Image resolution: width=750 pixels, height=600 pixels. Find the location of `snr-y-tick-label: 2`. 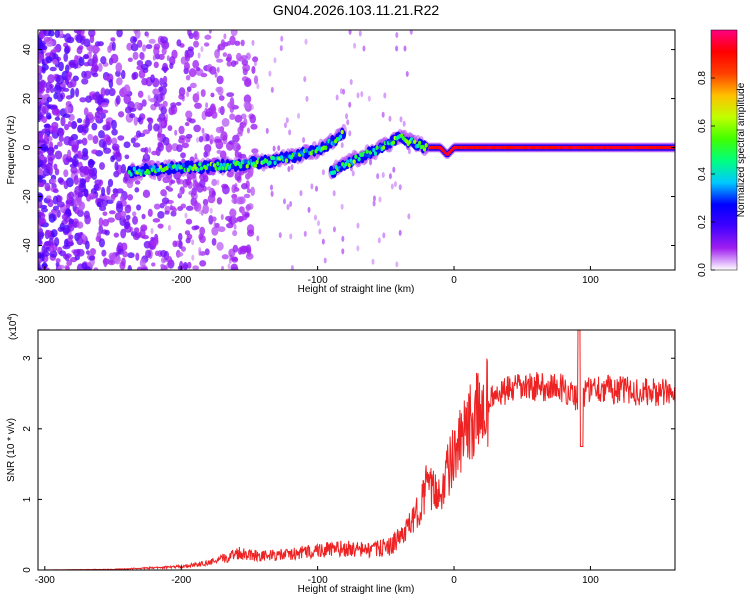

snr-y-tick-label: 2 is located at coordinates (27, 429).